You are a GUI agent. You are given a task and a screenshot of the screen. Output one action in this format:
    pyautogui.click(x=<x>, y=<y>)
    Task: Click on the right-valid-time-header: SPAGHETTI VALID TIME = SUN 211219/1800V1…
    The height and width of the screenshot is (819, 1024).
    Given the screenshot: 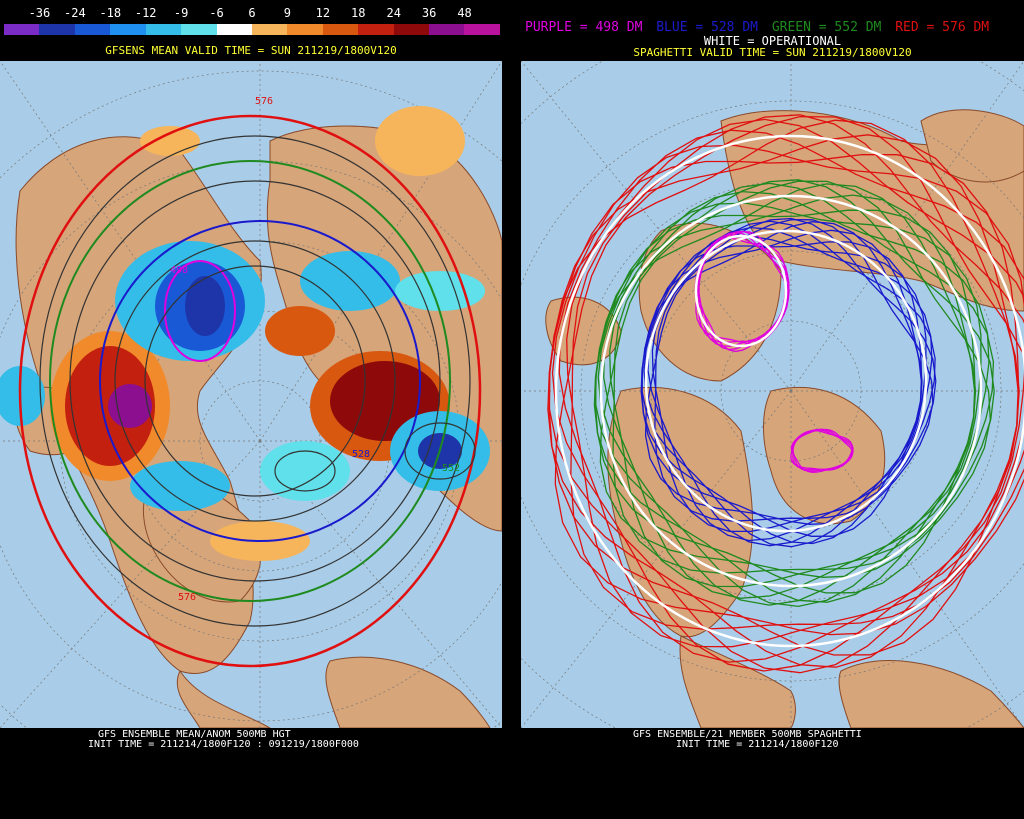 What is the action you would take?
    pyautogui.click(x=772, y=52)
    